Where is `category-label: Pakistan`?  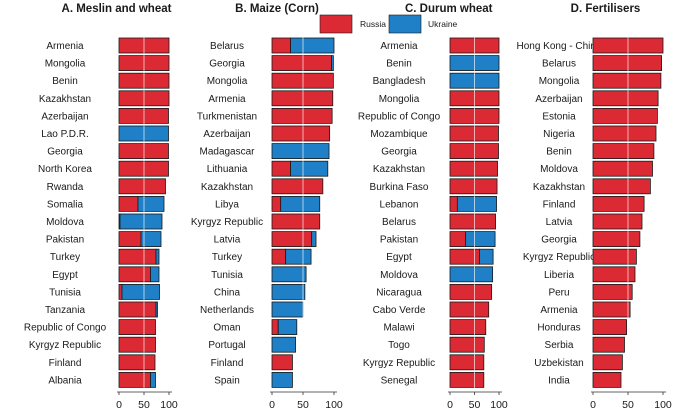 category-label: Pakistan is located at coordinates (399, 240).